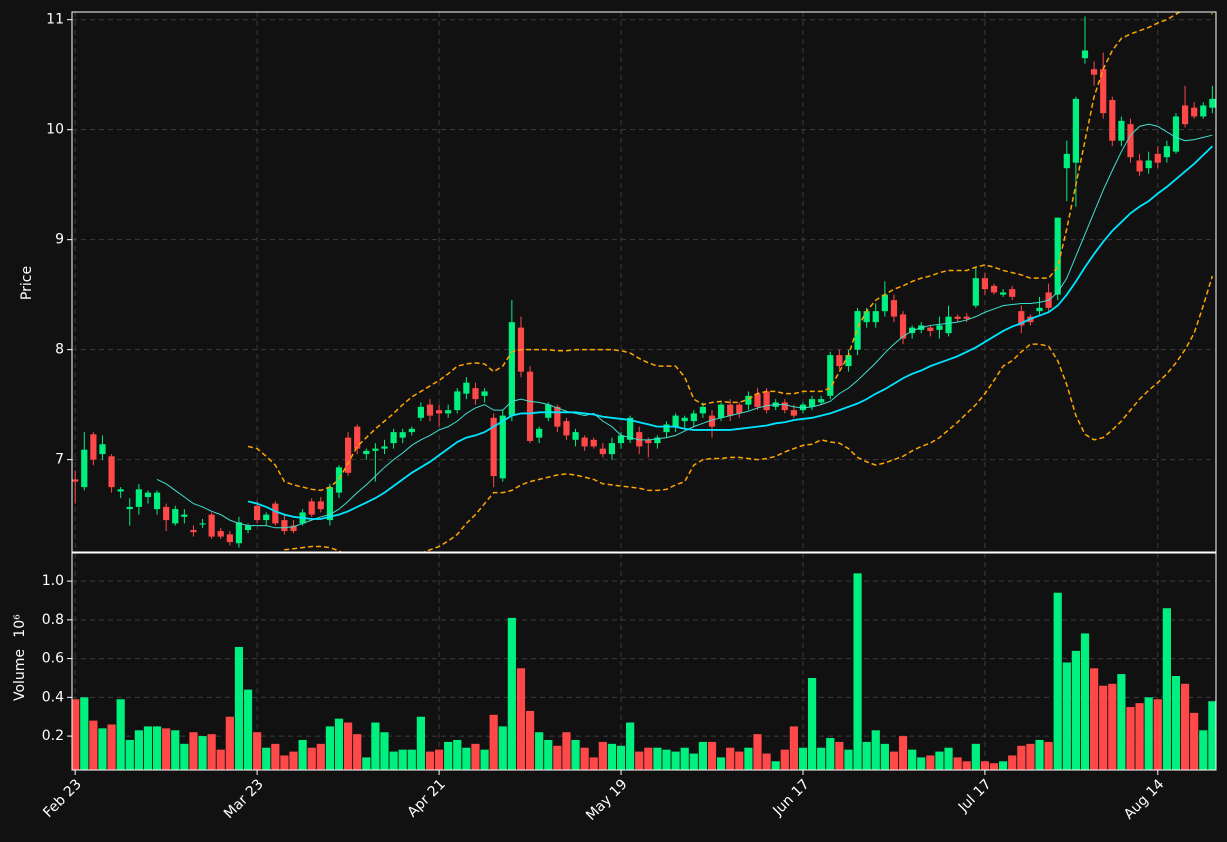  I want to click on volume-scale-label: 10⁶, so click(20, 626).